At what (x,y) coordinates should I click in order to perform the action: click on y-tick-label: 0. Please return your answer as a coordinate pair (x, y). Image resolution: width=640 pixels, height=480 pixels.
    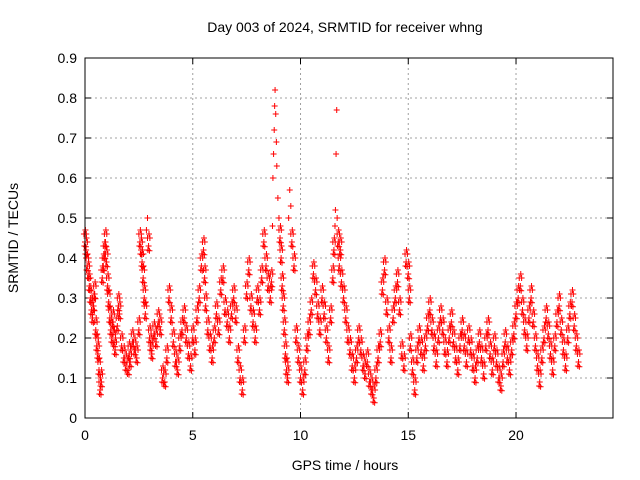
    Looking at the image, I should click on (73, 418).